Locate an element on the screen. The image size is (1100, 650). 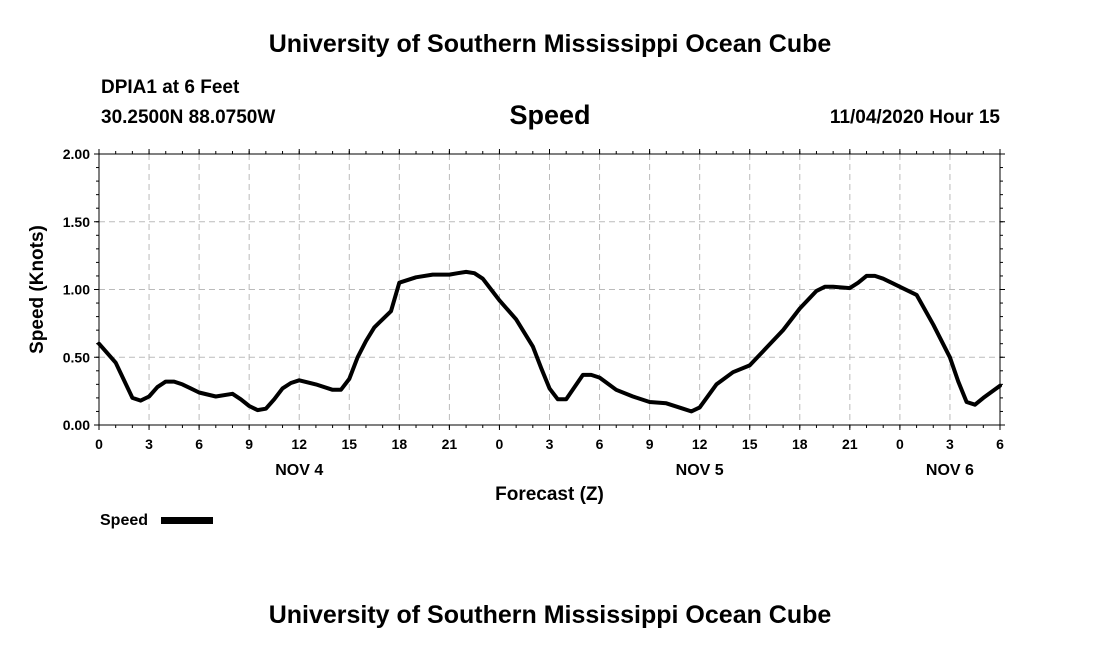
y-tick-label: 0.50 is located at coordinates (76, 357).